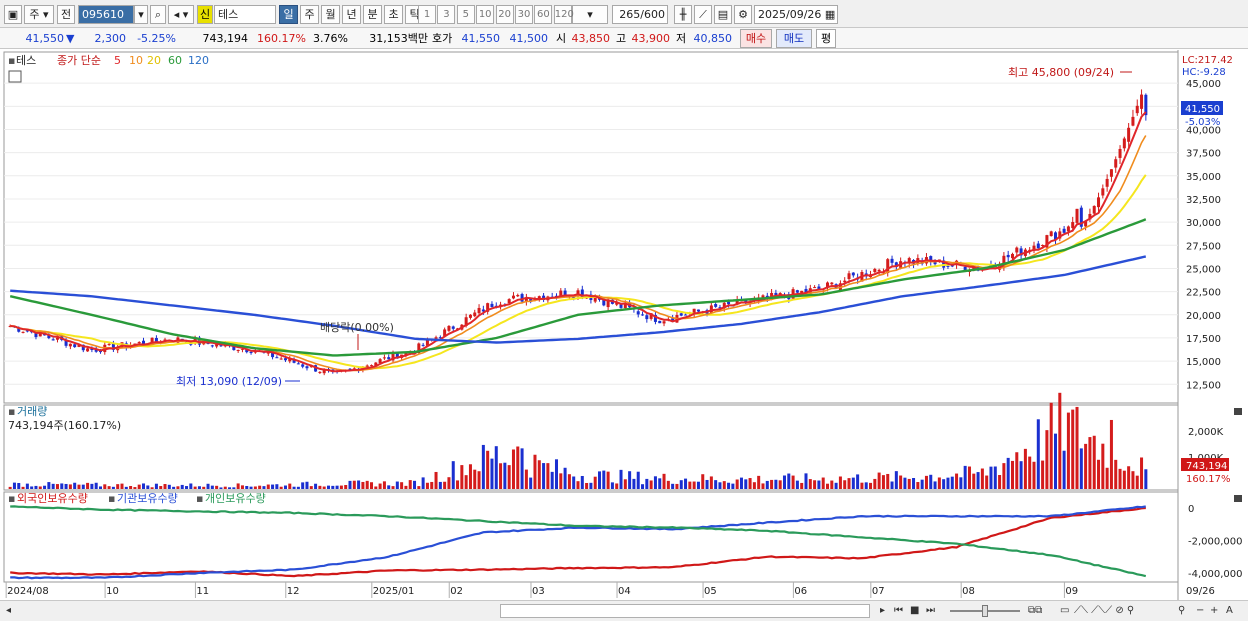 This screenshot has height=621, width=1248. Describe the element at coordinates (15, 76) in the screenshot. I see `table-toggle-icon` at that location.